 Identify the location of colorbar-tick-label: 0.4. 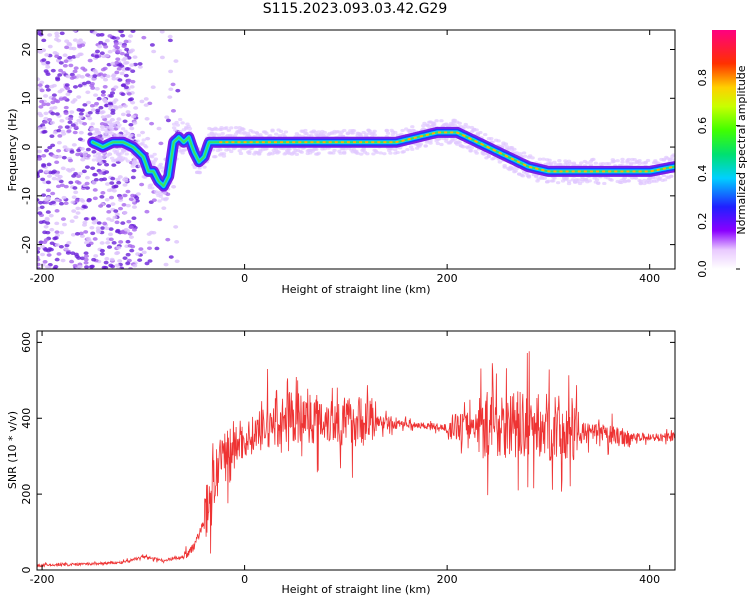
(702, 174).